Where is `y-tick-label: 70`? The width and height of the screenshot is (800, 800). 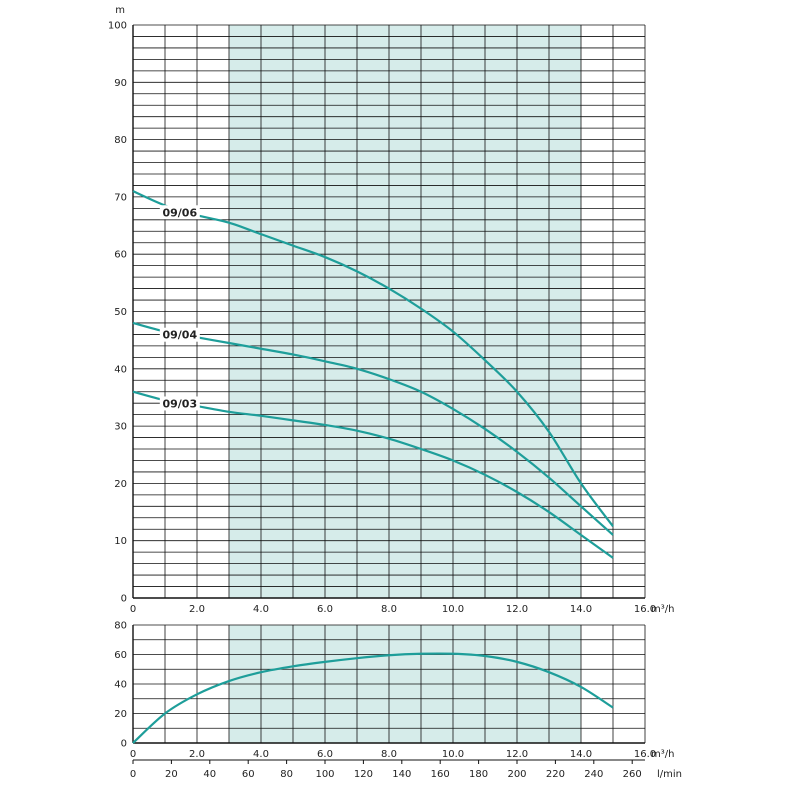 y-tick-label: 70 is located at coordinates (120, 197).